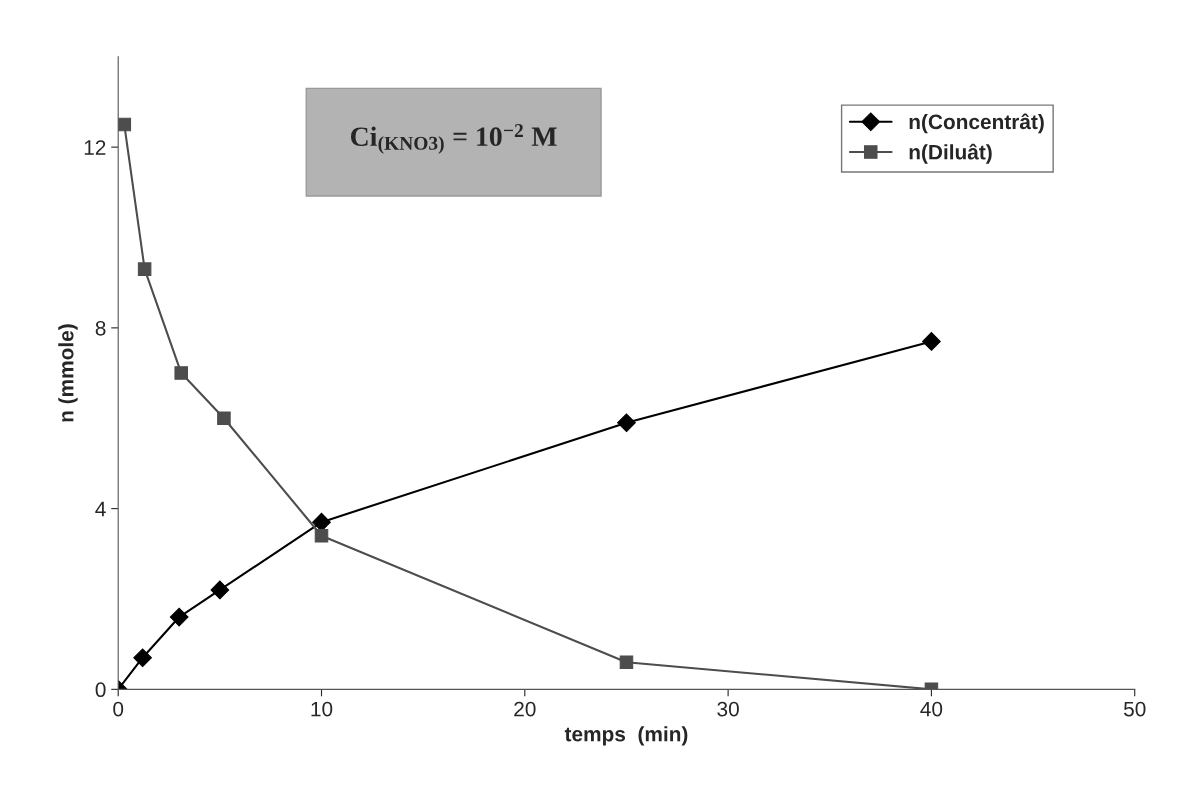  What do you see at coordinates (931, 709) in the screenshot?
I see `x-tick-label: 40` at bounding box center [931, 709].